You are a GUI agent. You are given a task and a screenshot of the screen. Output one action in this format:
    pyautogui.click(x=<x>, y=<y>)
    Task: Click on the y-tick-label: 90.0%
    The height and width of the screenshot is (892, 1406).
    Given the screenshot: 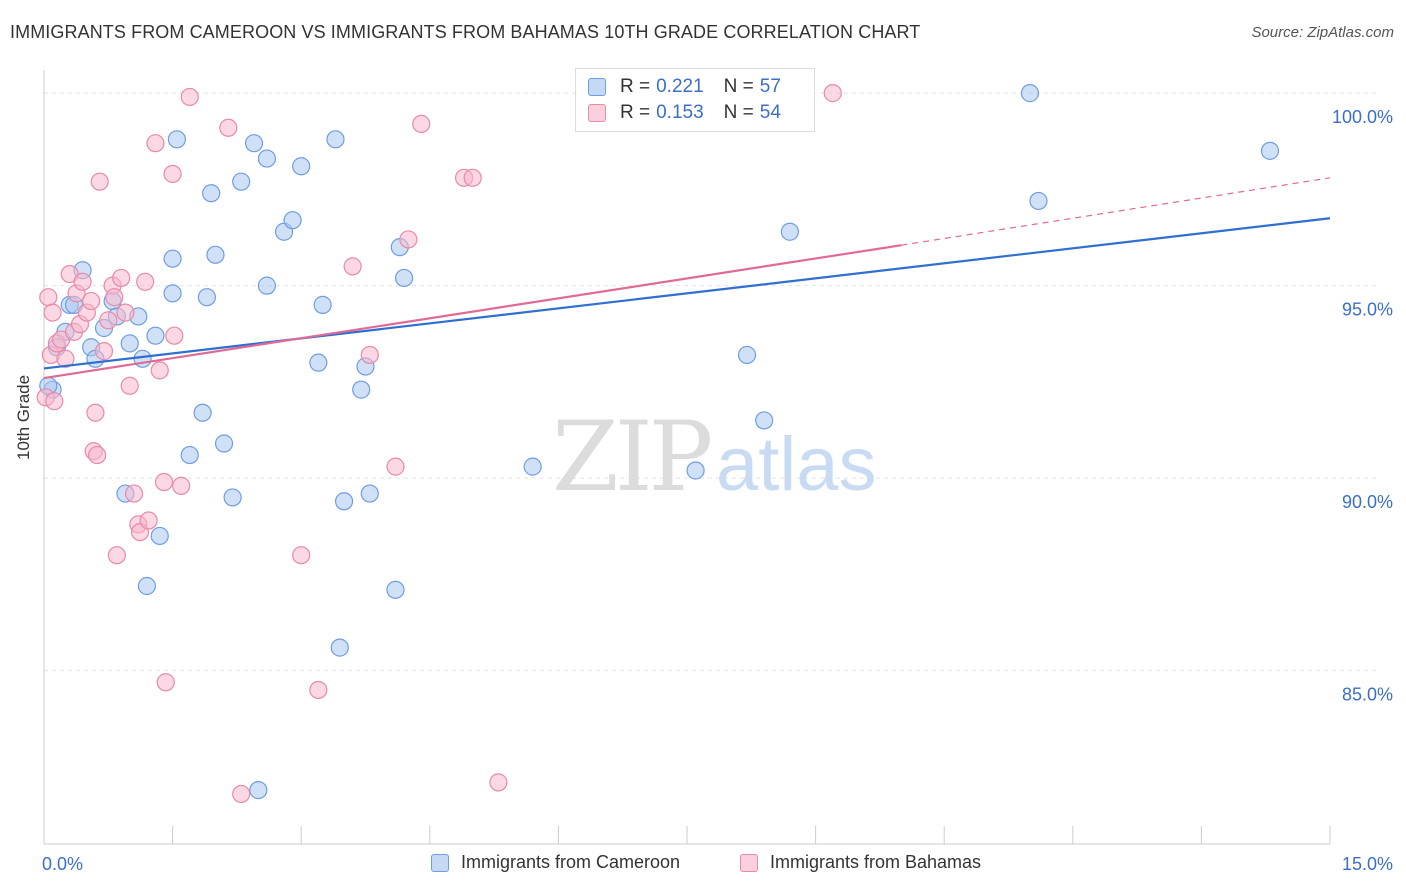 What is the action you would take?
    pyautogui.click(x=1367, y=502)
    